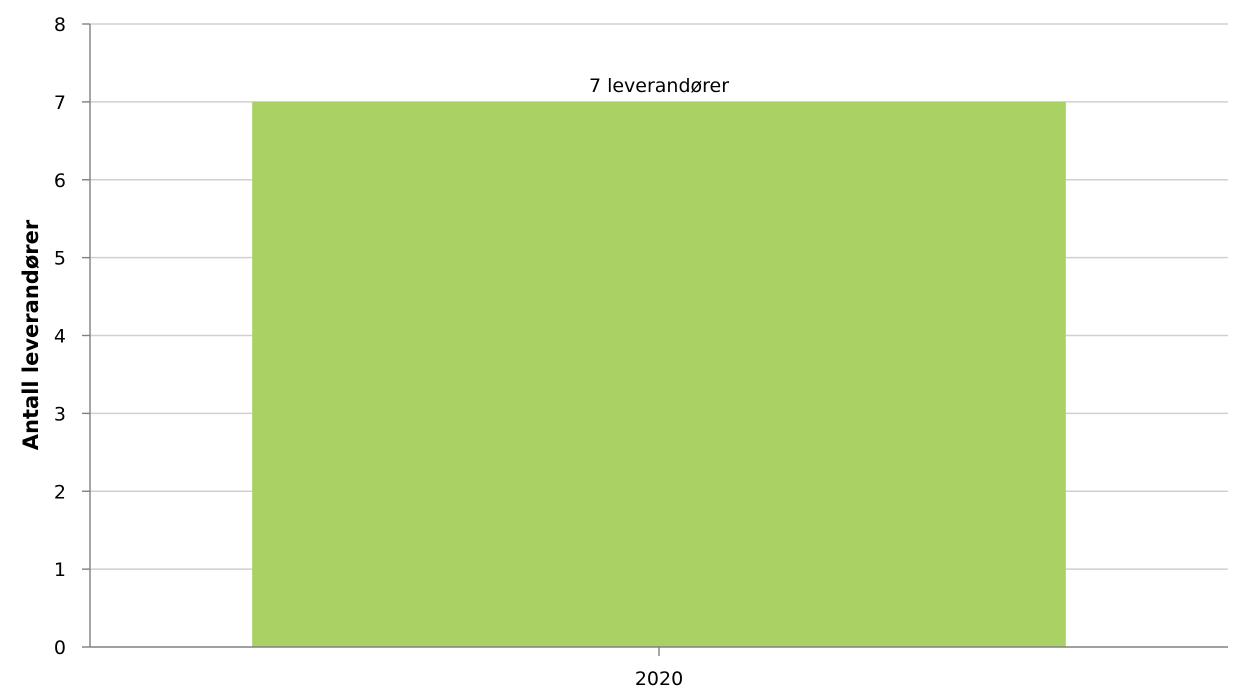 This screenshot has width=1241, height=697. What do you see at coordinates (60, 25) in the screenshot?
I see `y-tick-label: 8` at bounding box center [60, 25].